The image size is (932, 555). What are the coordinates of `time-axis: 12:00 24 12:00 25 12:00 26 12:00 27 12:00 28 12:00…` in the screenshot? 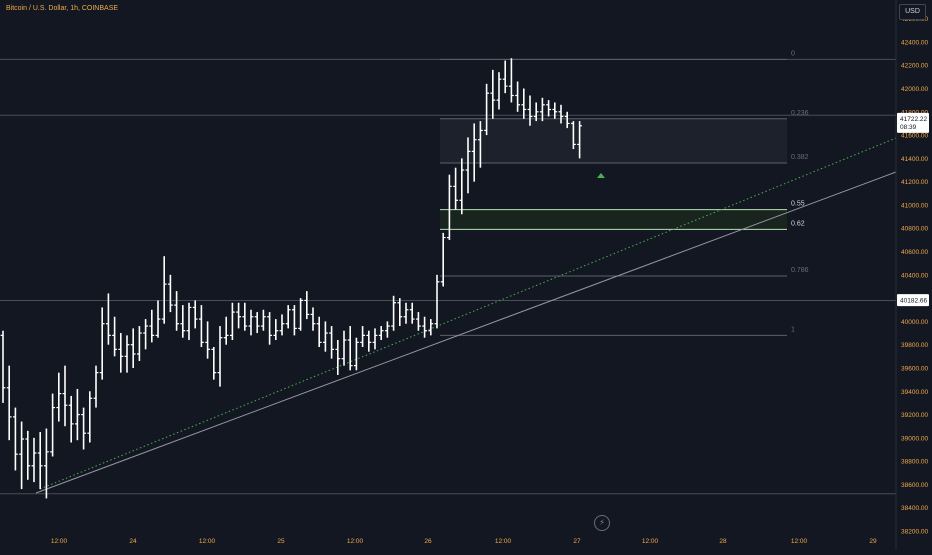 It's located at (464, 541).